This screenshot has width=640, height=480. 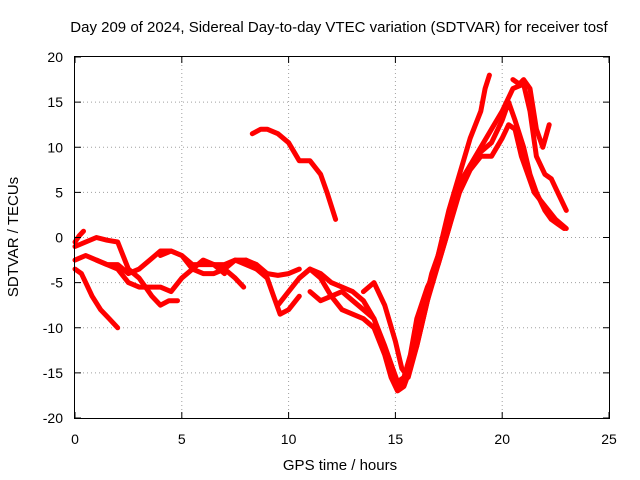 What do you see at coordinates (340, 465) in the screenshot?
I see `x-axis-label: GPS time / hours` at bounding box center [340, 465].